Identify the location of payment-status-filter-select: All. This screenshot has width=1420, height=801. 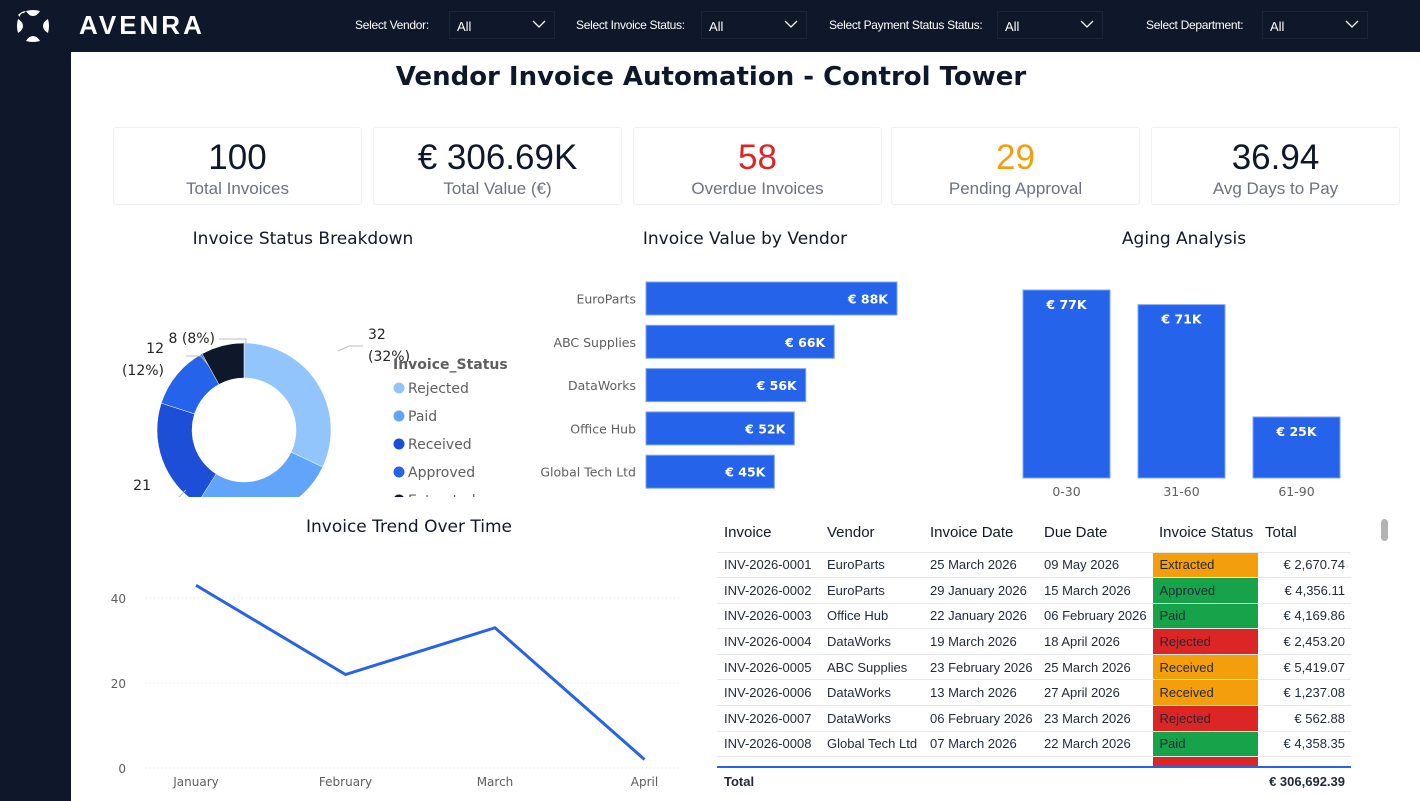
(1050, 25).